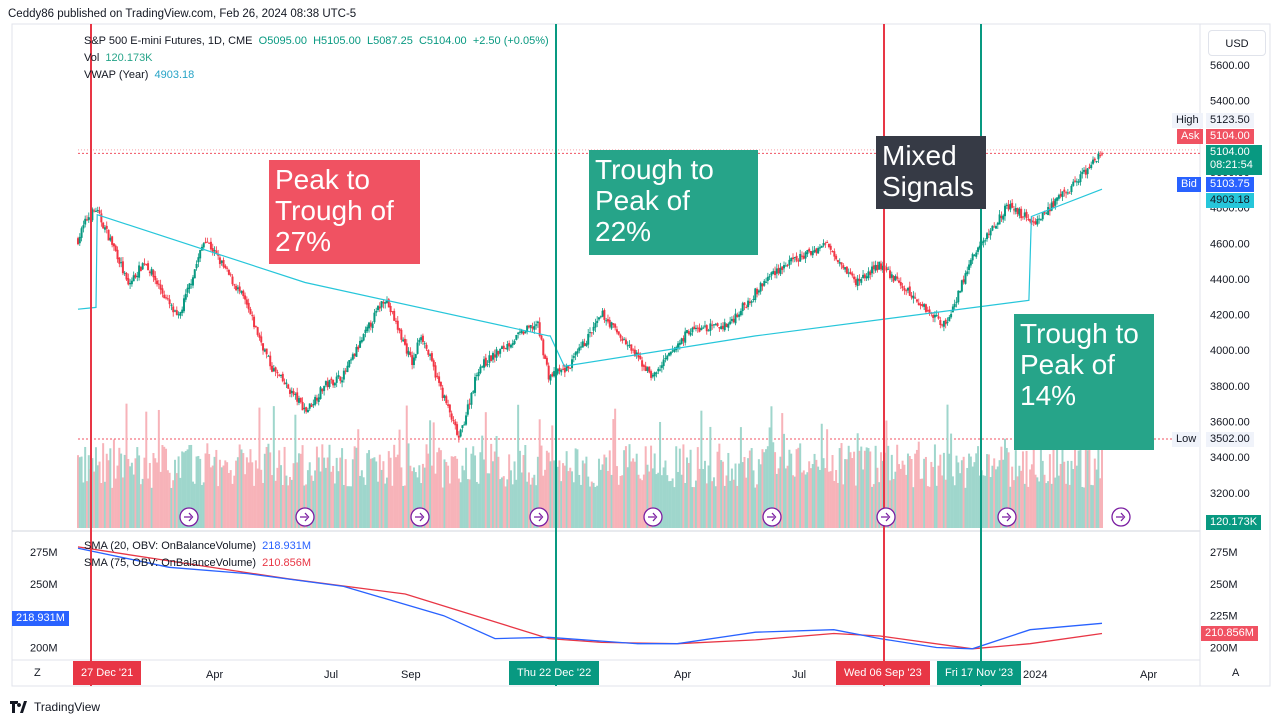 The width and height of the screenshot is (1280, 724). I want to click on event-marker-arrow, so click(772, 517).